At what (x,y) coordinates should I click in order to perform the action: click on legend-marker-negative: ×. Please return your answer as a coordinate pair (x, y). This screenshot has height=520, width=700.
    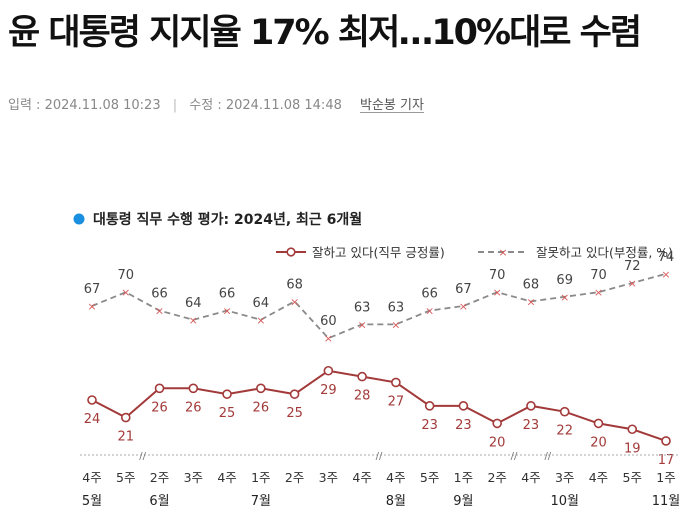
    Looking at the image, I should click on (502, 252).